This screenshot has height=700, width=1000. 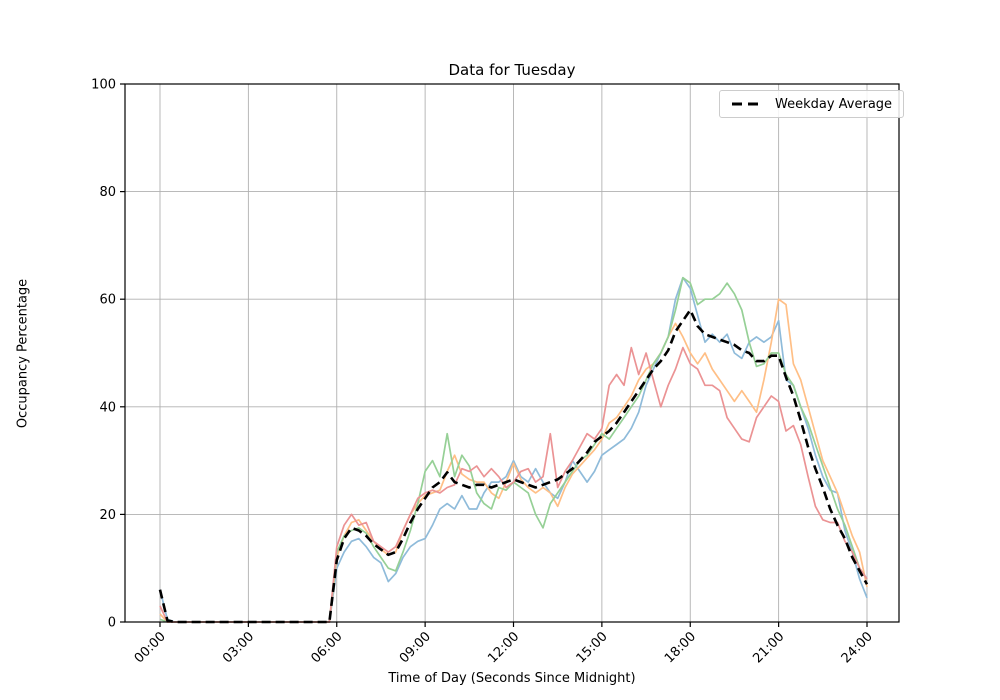 What do you see at coordinates (768, 647) in the screenshot?
I see `x-tick-label: 21:00` at bounding box center [768, 647].